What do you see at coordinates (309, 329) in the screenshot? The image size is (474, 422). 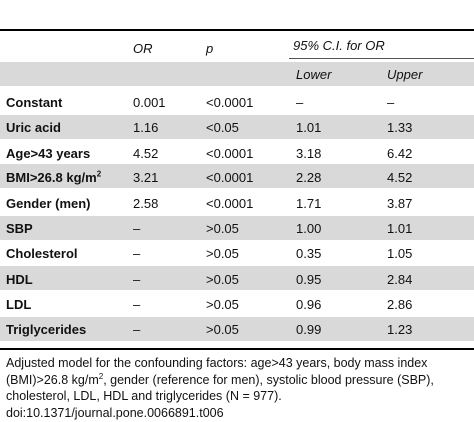 I see `cell-lower: 0.99` at bounding box center [309, 329].